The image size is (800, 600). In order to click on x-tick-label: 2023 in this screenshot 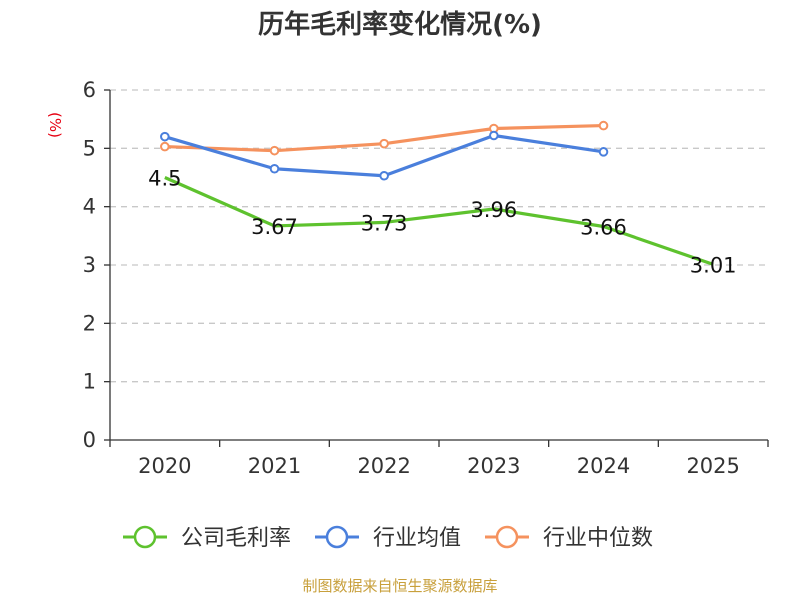, I will do `click(493, 466)`.